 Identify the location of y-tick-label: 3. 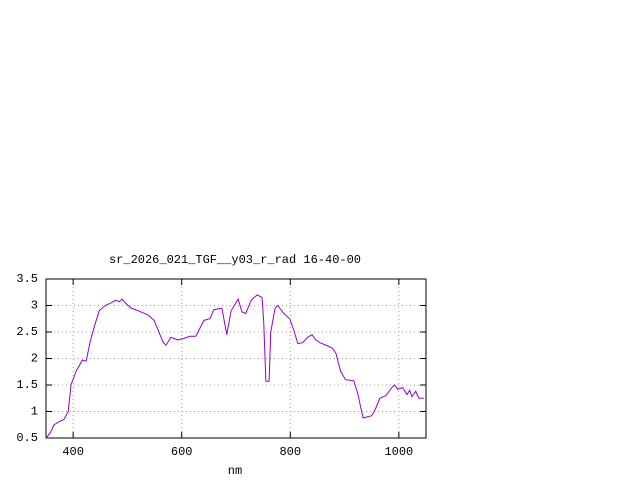
(34, 306).